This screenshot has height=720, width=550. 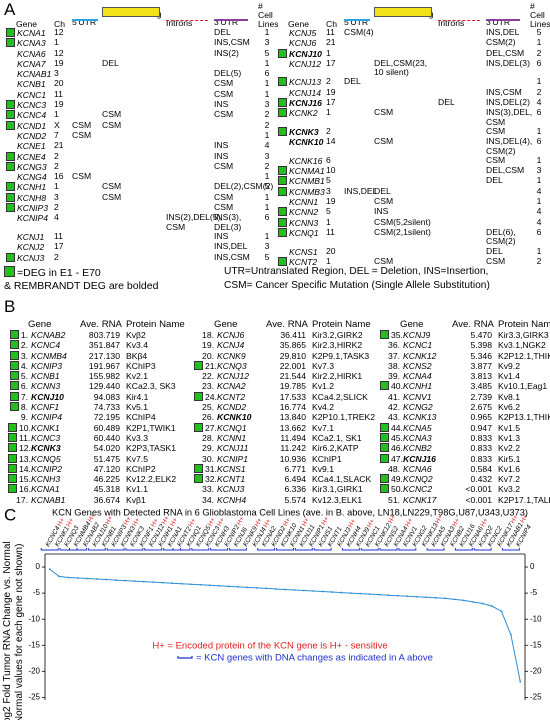 I want to click on gene-cell: KCNN3, so click(x=302, y=222).